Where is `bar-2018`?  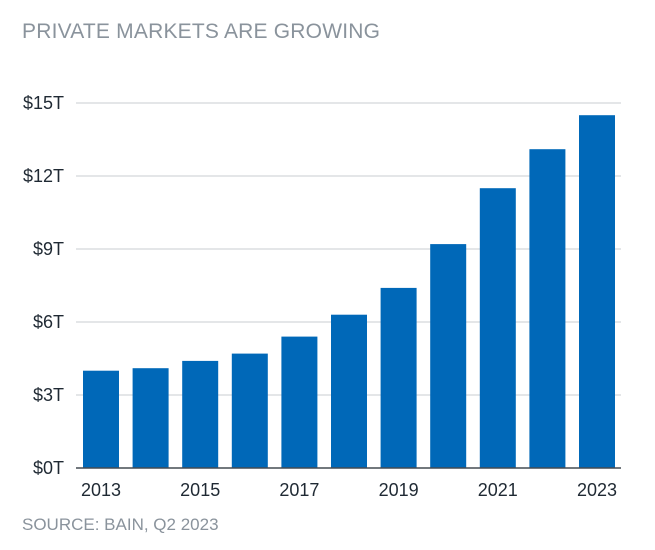
bar-2018 is located at coordinates (349, 391).